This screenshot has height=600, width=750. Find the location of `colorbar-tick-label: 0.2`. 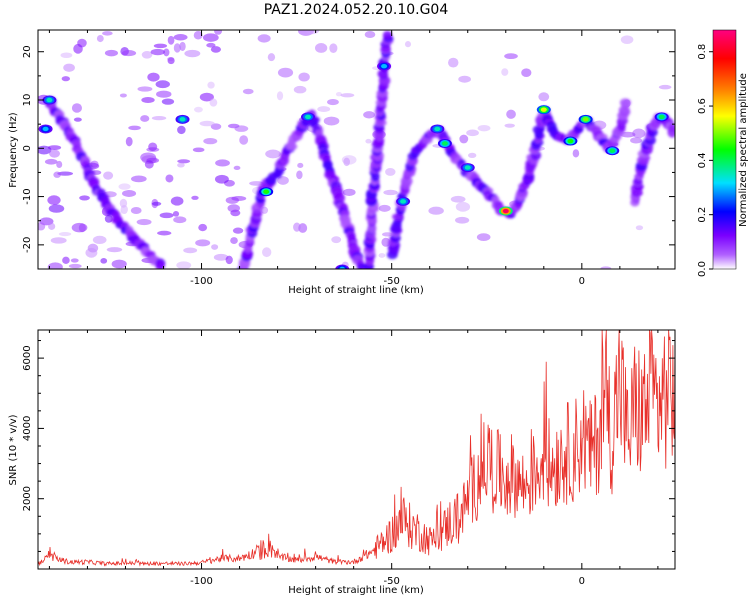

colorbar-tick-label: 0.2 is located at coordinates (702, 215).